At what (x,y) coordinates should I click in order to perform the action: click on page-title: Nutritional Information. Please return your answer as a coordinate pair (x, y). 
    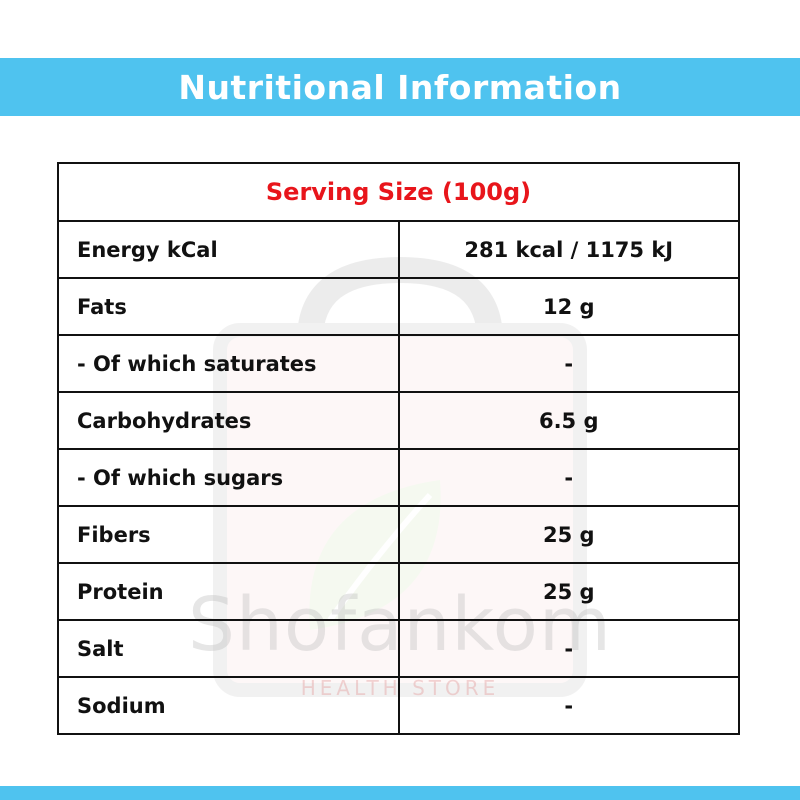
    Looking at the image, I should click on (400, 87).